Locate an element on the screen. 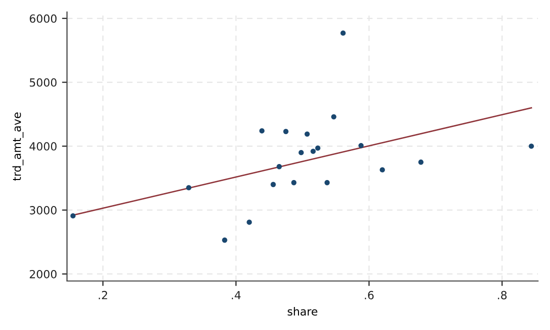 The height and width of the screenshot is (330, 550). y-tick-label: 6000 is located at coordinates (43, 18).